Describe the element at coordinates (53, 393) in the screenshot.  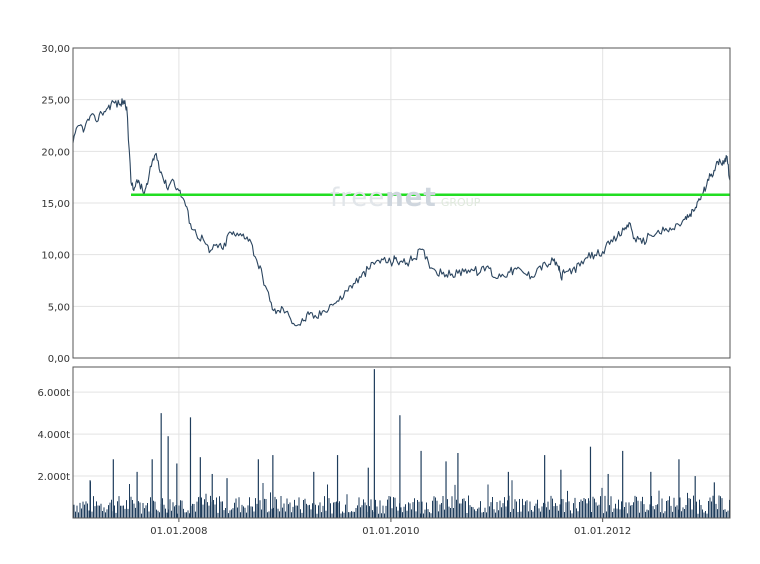
I see `volume-y-tick-label: 6.000t` at that location.